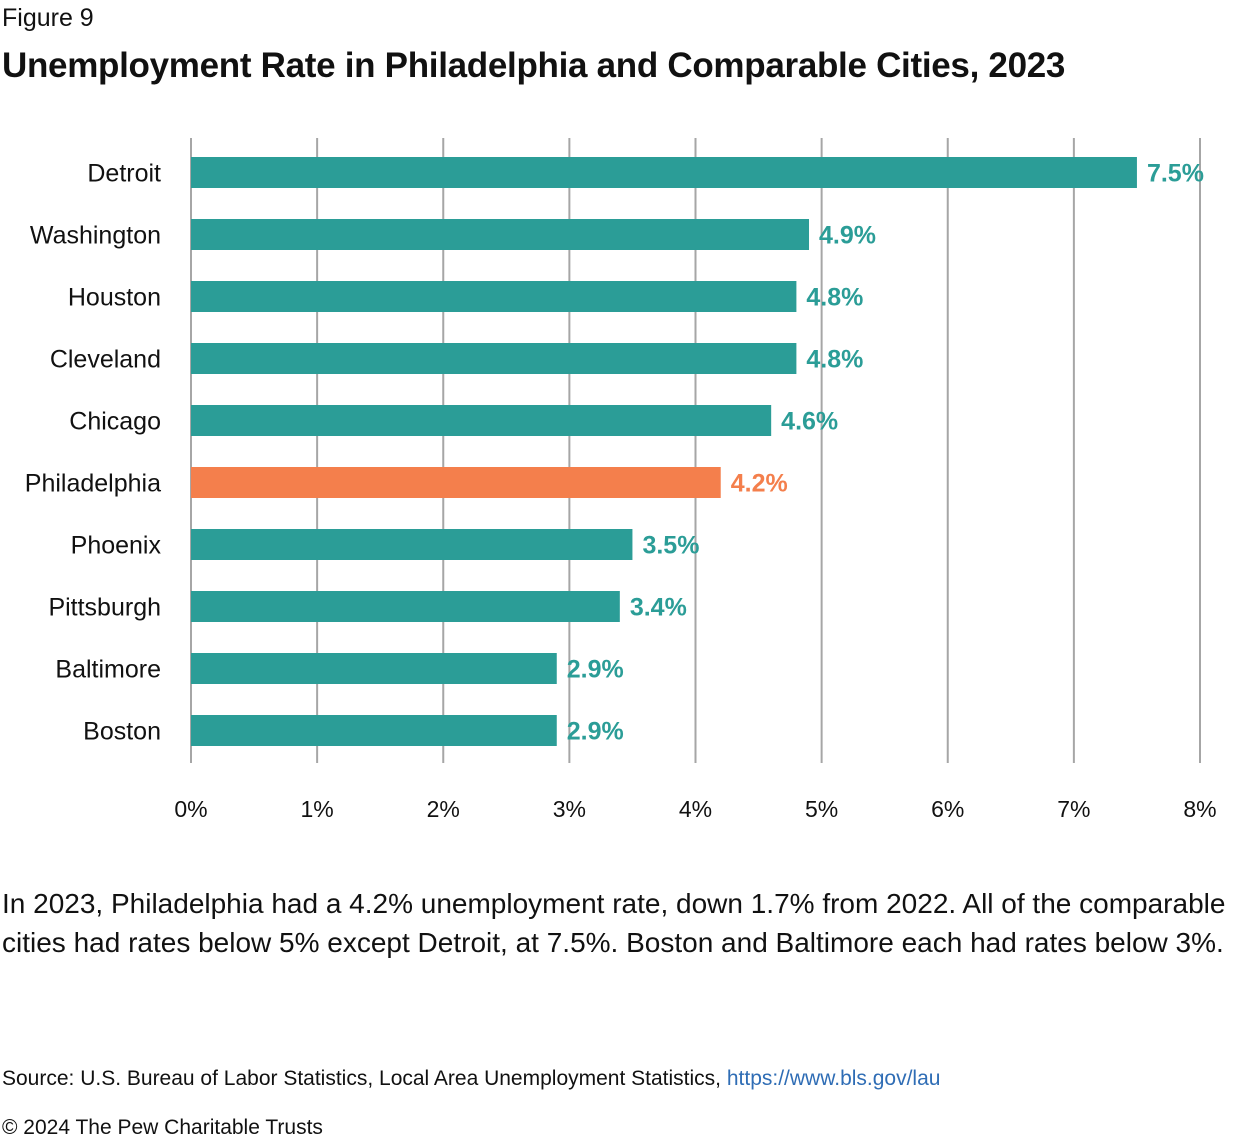  Describe the element at coordinates (116, 546) in the screenshot. I see `category-label: Phoenix` at that location.